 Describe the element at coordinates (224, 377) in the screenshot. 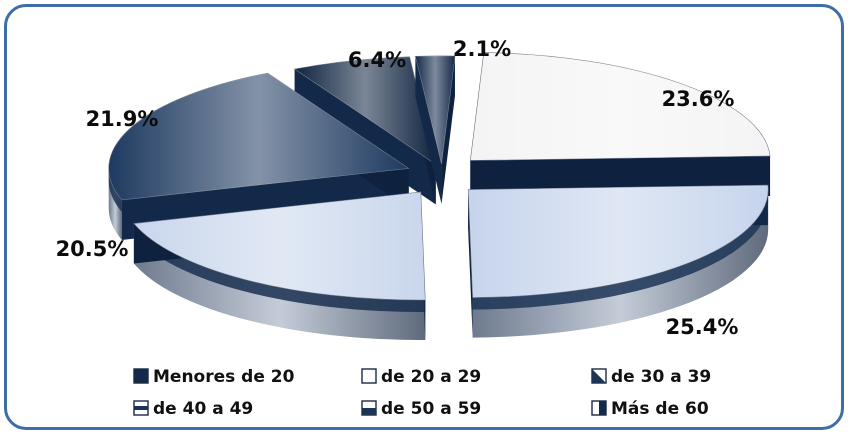

I see `legend-label-menores-de-20: Menores de 20` at that location.